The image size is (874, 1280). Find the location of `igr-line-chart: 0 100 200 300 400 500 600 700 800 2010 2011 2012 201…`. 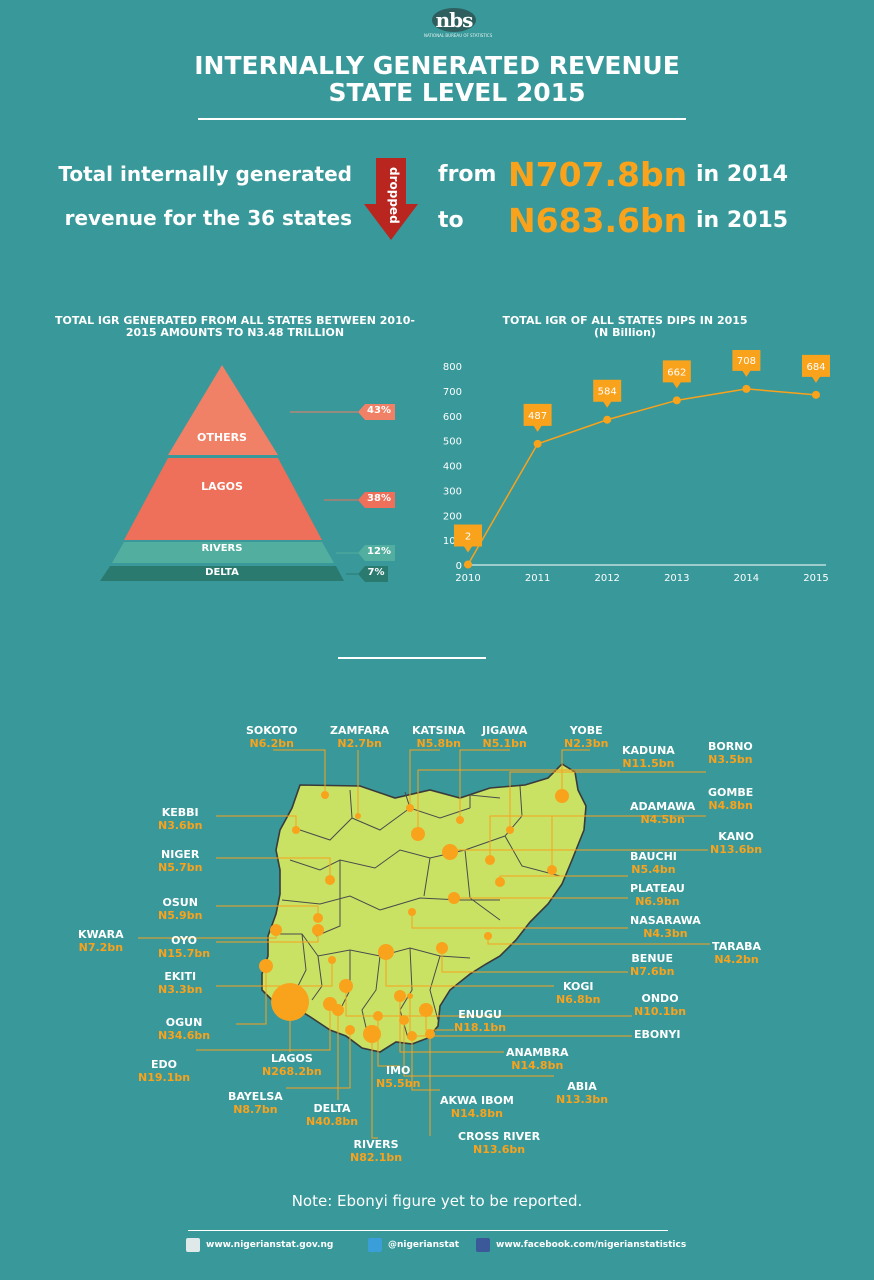

igr-line-chart: 0 100 200 300 400 500 600 700 800 2010 2011 2012 201… is located at coordinates (636, 467).